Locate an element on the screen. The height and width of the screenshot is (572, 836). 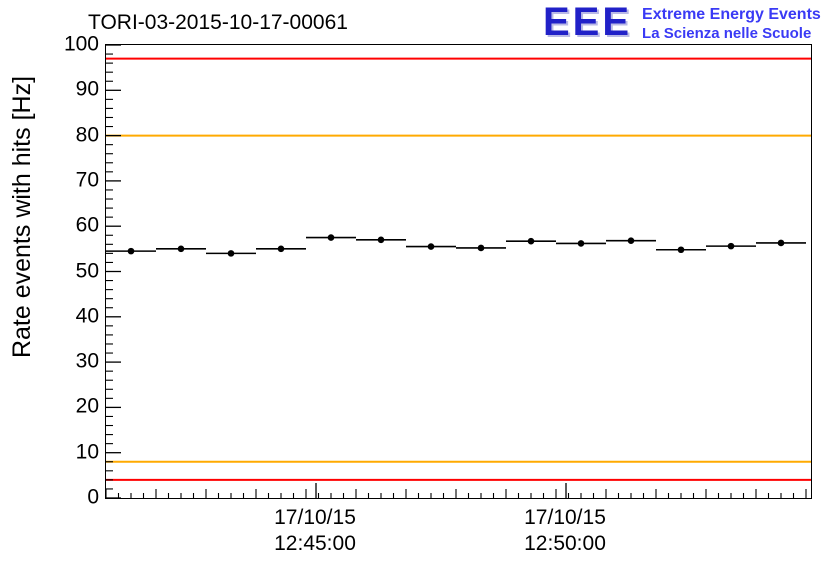
y-tick-label: 60 is located at coordinates (87, 225).